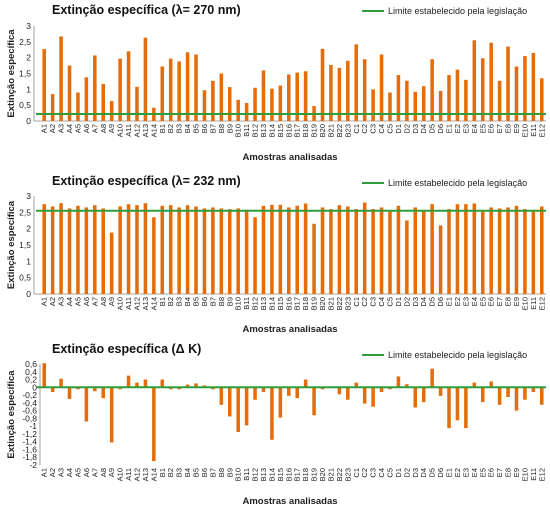  I want to click on y-tick-label: -1, so click(33, 426).